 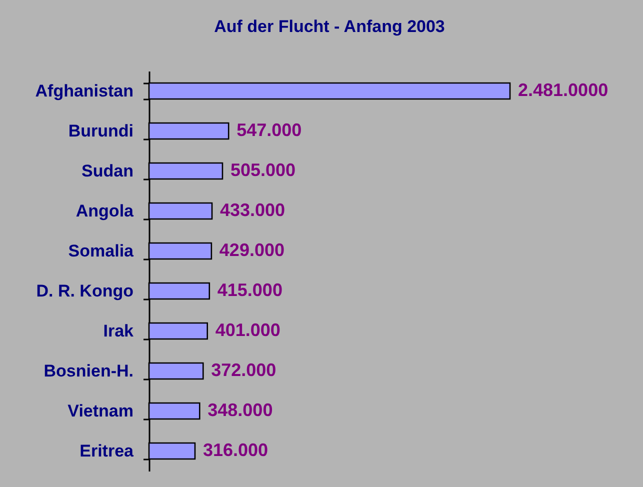 I want to click on data-label: 372.000, so click(x=243, y=370).